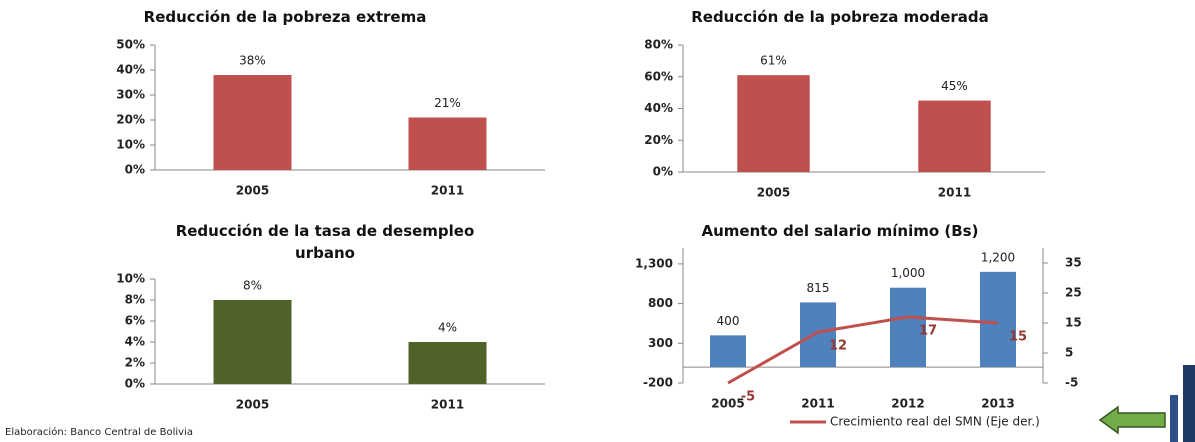 This screenshot has width=1195, height=442. Describe the element at coordinates (838, 346) in the screenshot. I see `value-label: 12` at that location.